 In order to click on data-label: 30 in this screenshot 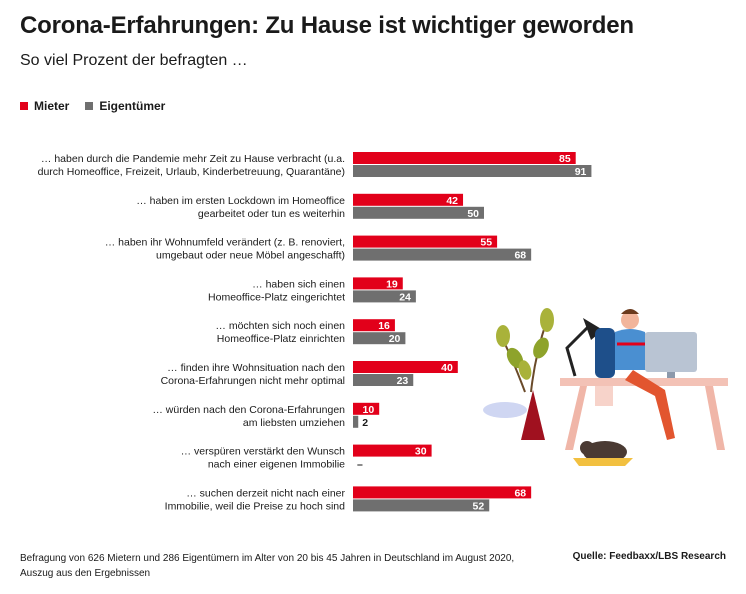, I will do `click(421, 452)`.